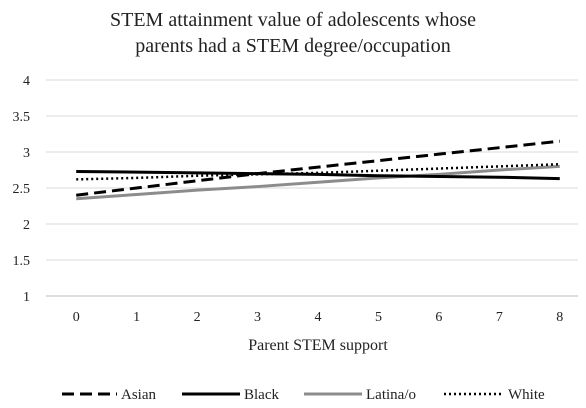 Image resolution: width=586 pixels, height=408 pixels. I want to click on y-tick-label: 1, so click(26, 297).